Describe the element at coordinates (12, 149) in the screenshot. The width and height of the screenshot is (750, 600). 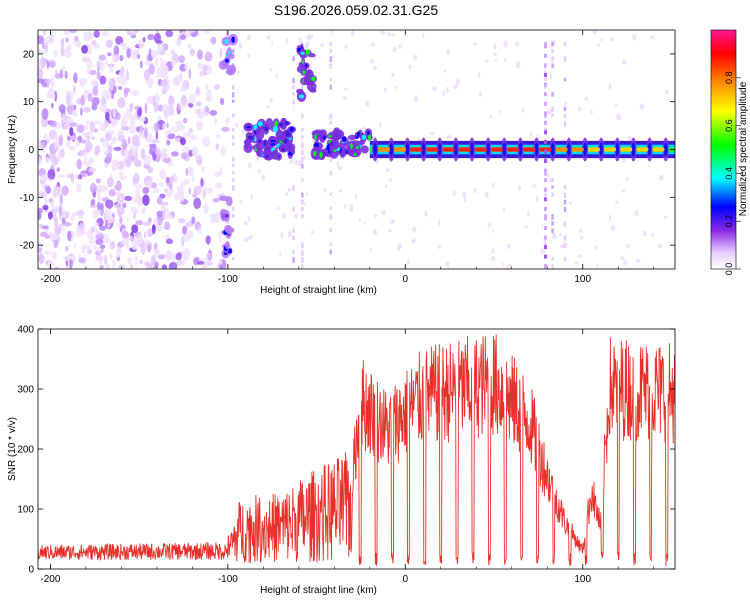
I see `top-ylabel: Frequency (Hz)` at that location.